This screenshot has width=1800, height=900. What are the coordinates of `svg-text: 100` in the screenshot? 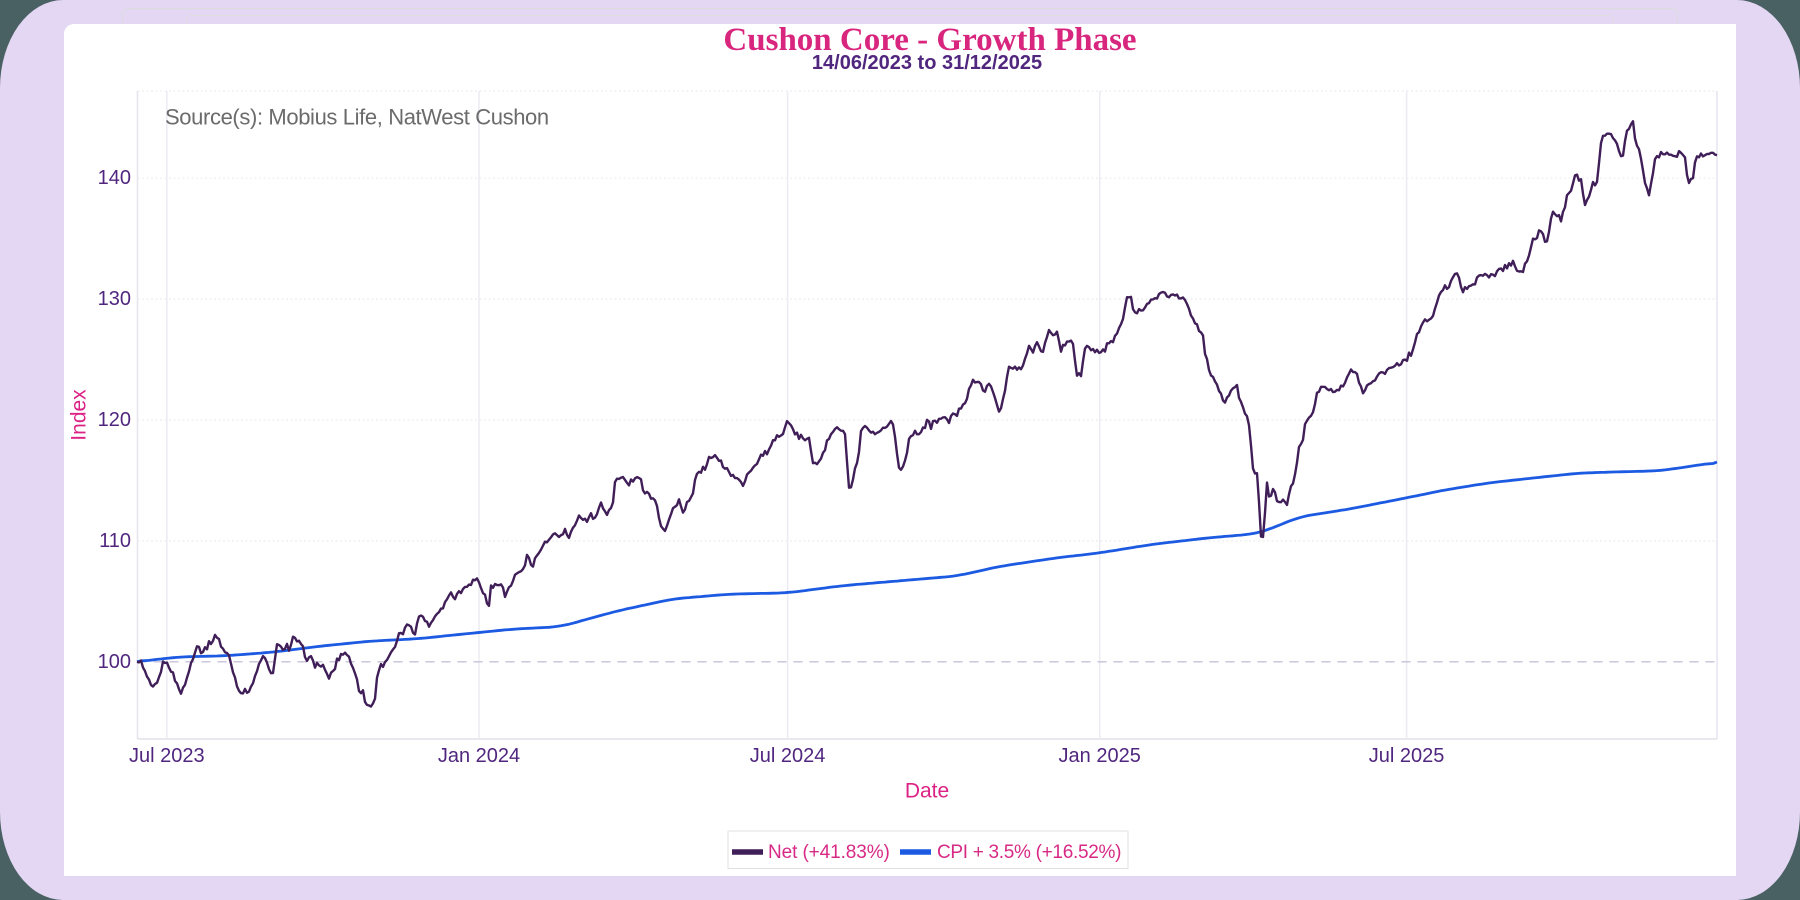 It's located at (114, 662).